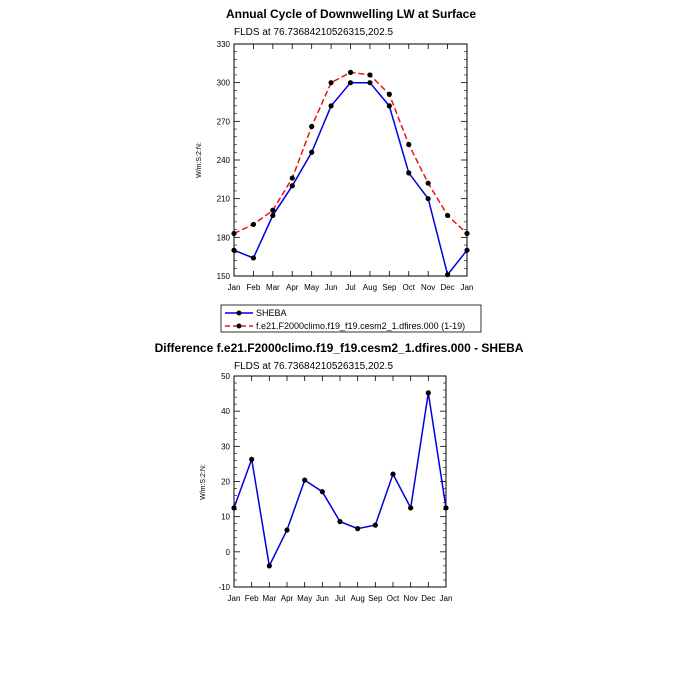 The height and width of the screenshot is (675, 675). I want to click on chart2-xtick-label: Jun, so click(322, 598).